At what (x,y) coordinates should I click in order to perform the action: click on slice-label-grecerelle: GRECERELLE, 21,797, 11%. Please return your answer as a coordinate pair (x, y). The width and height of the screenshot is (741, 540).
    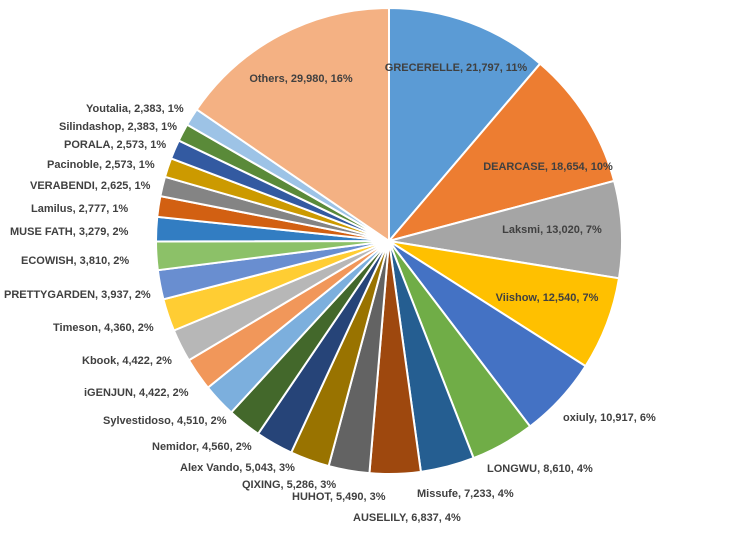
    Looking at the image, I should click on (456, 68).